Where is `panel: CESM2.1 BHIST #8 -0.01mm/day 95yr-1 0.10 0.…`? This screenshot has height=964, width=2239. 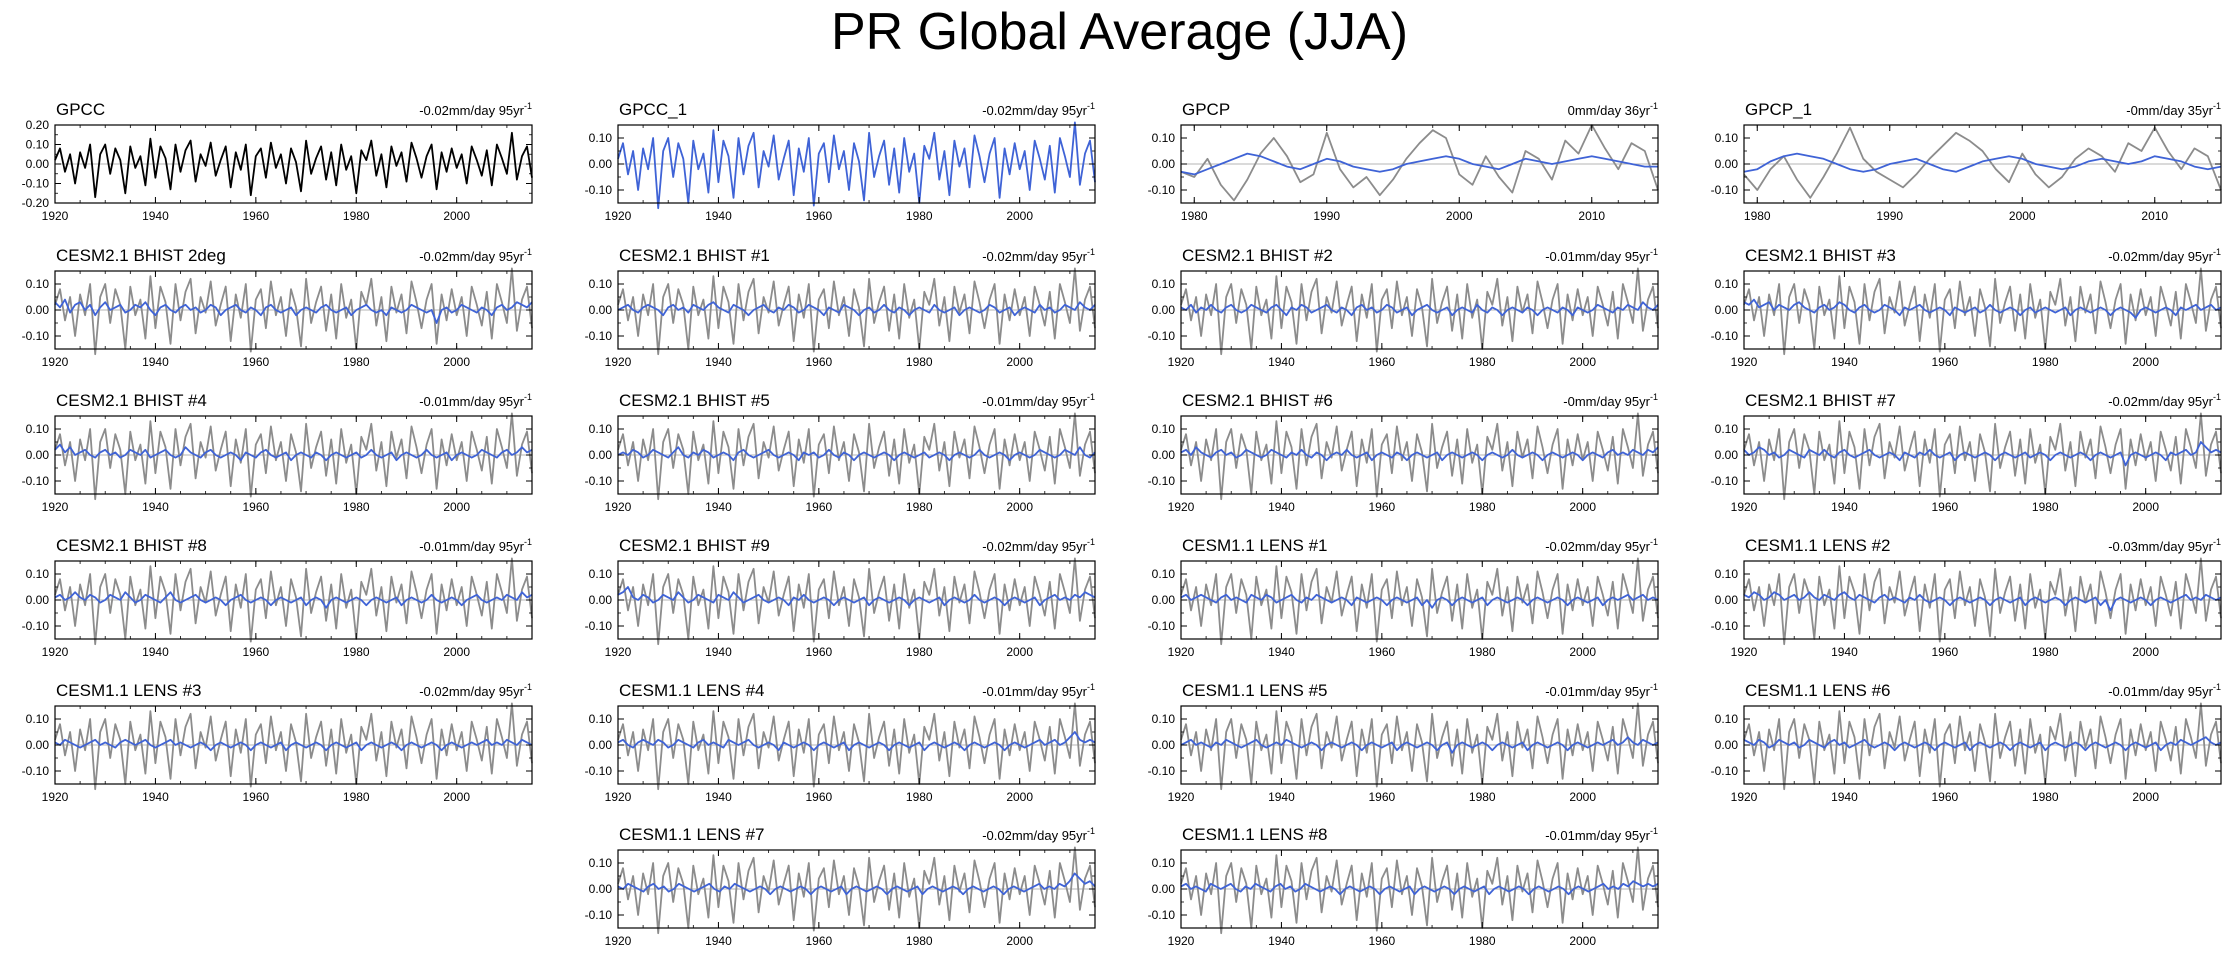 panel: CESM2.1 BHIST #8 -0.01mm/day 95yr-1 0.10 0.… is located at coordinates (277, 597).